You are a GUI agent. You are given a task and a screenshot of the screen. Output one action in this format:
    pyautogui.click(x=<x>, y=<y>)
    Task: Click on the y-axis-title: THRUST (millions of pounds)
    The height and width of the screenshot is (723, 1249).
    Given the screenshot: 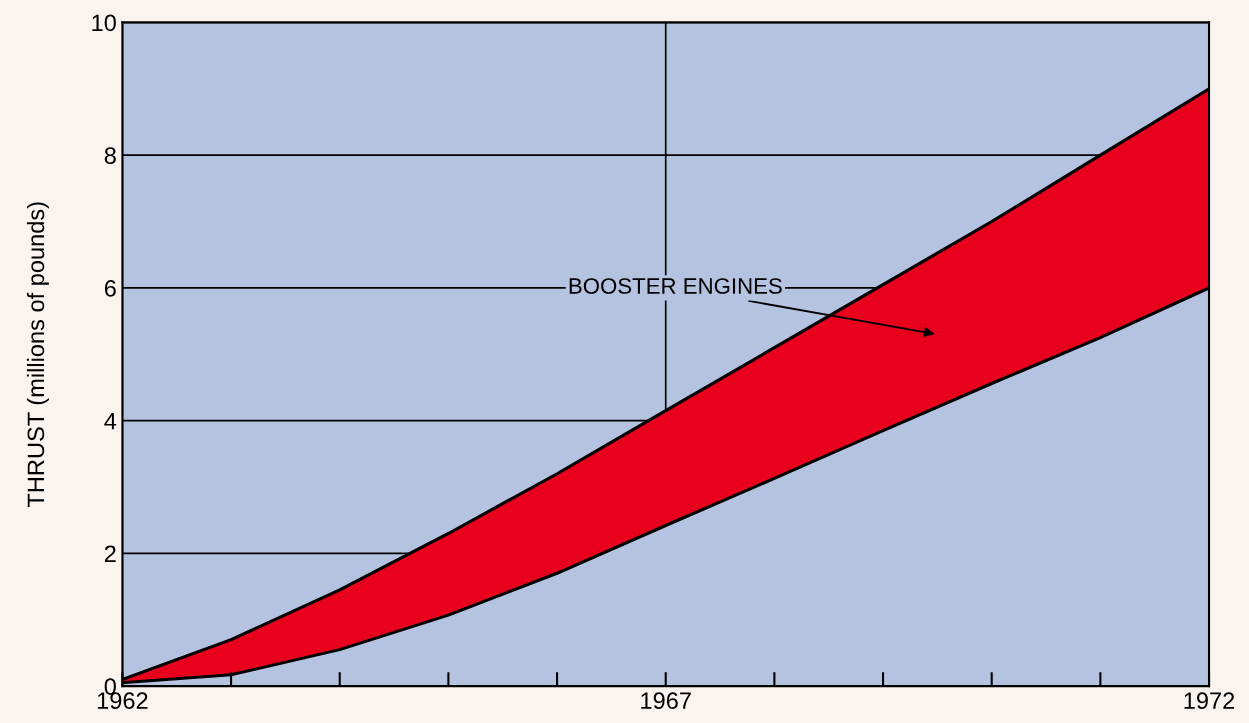 What is the action you would take?
    pyautogui.click(x=37, y=355)
    